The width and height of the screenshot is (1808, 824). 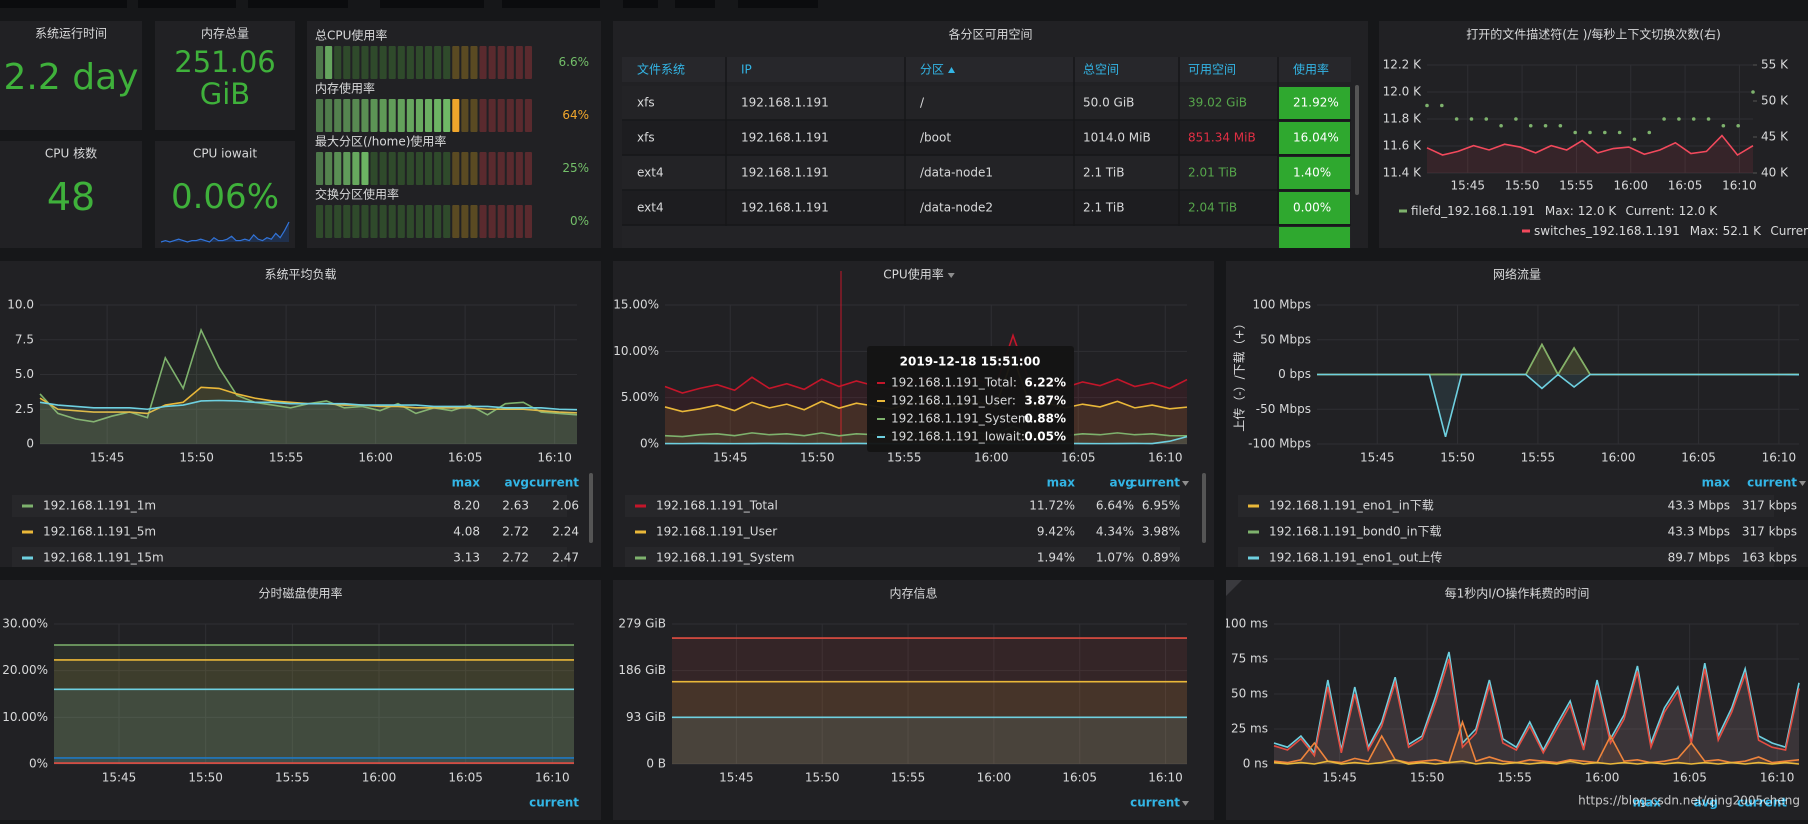 What do you see at coordinates (642, 670) in the screenshot?
I see `y-tick-label: 186 GiB` at bounding box center [642, 670].